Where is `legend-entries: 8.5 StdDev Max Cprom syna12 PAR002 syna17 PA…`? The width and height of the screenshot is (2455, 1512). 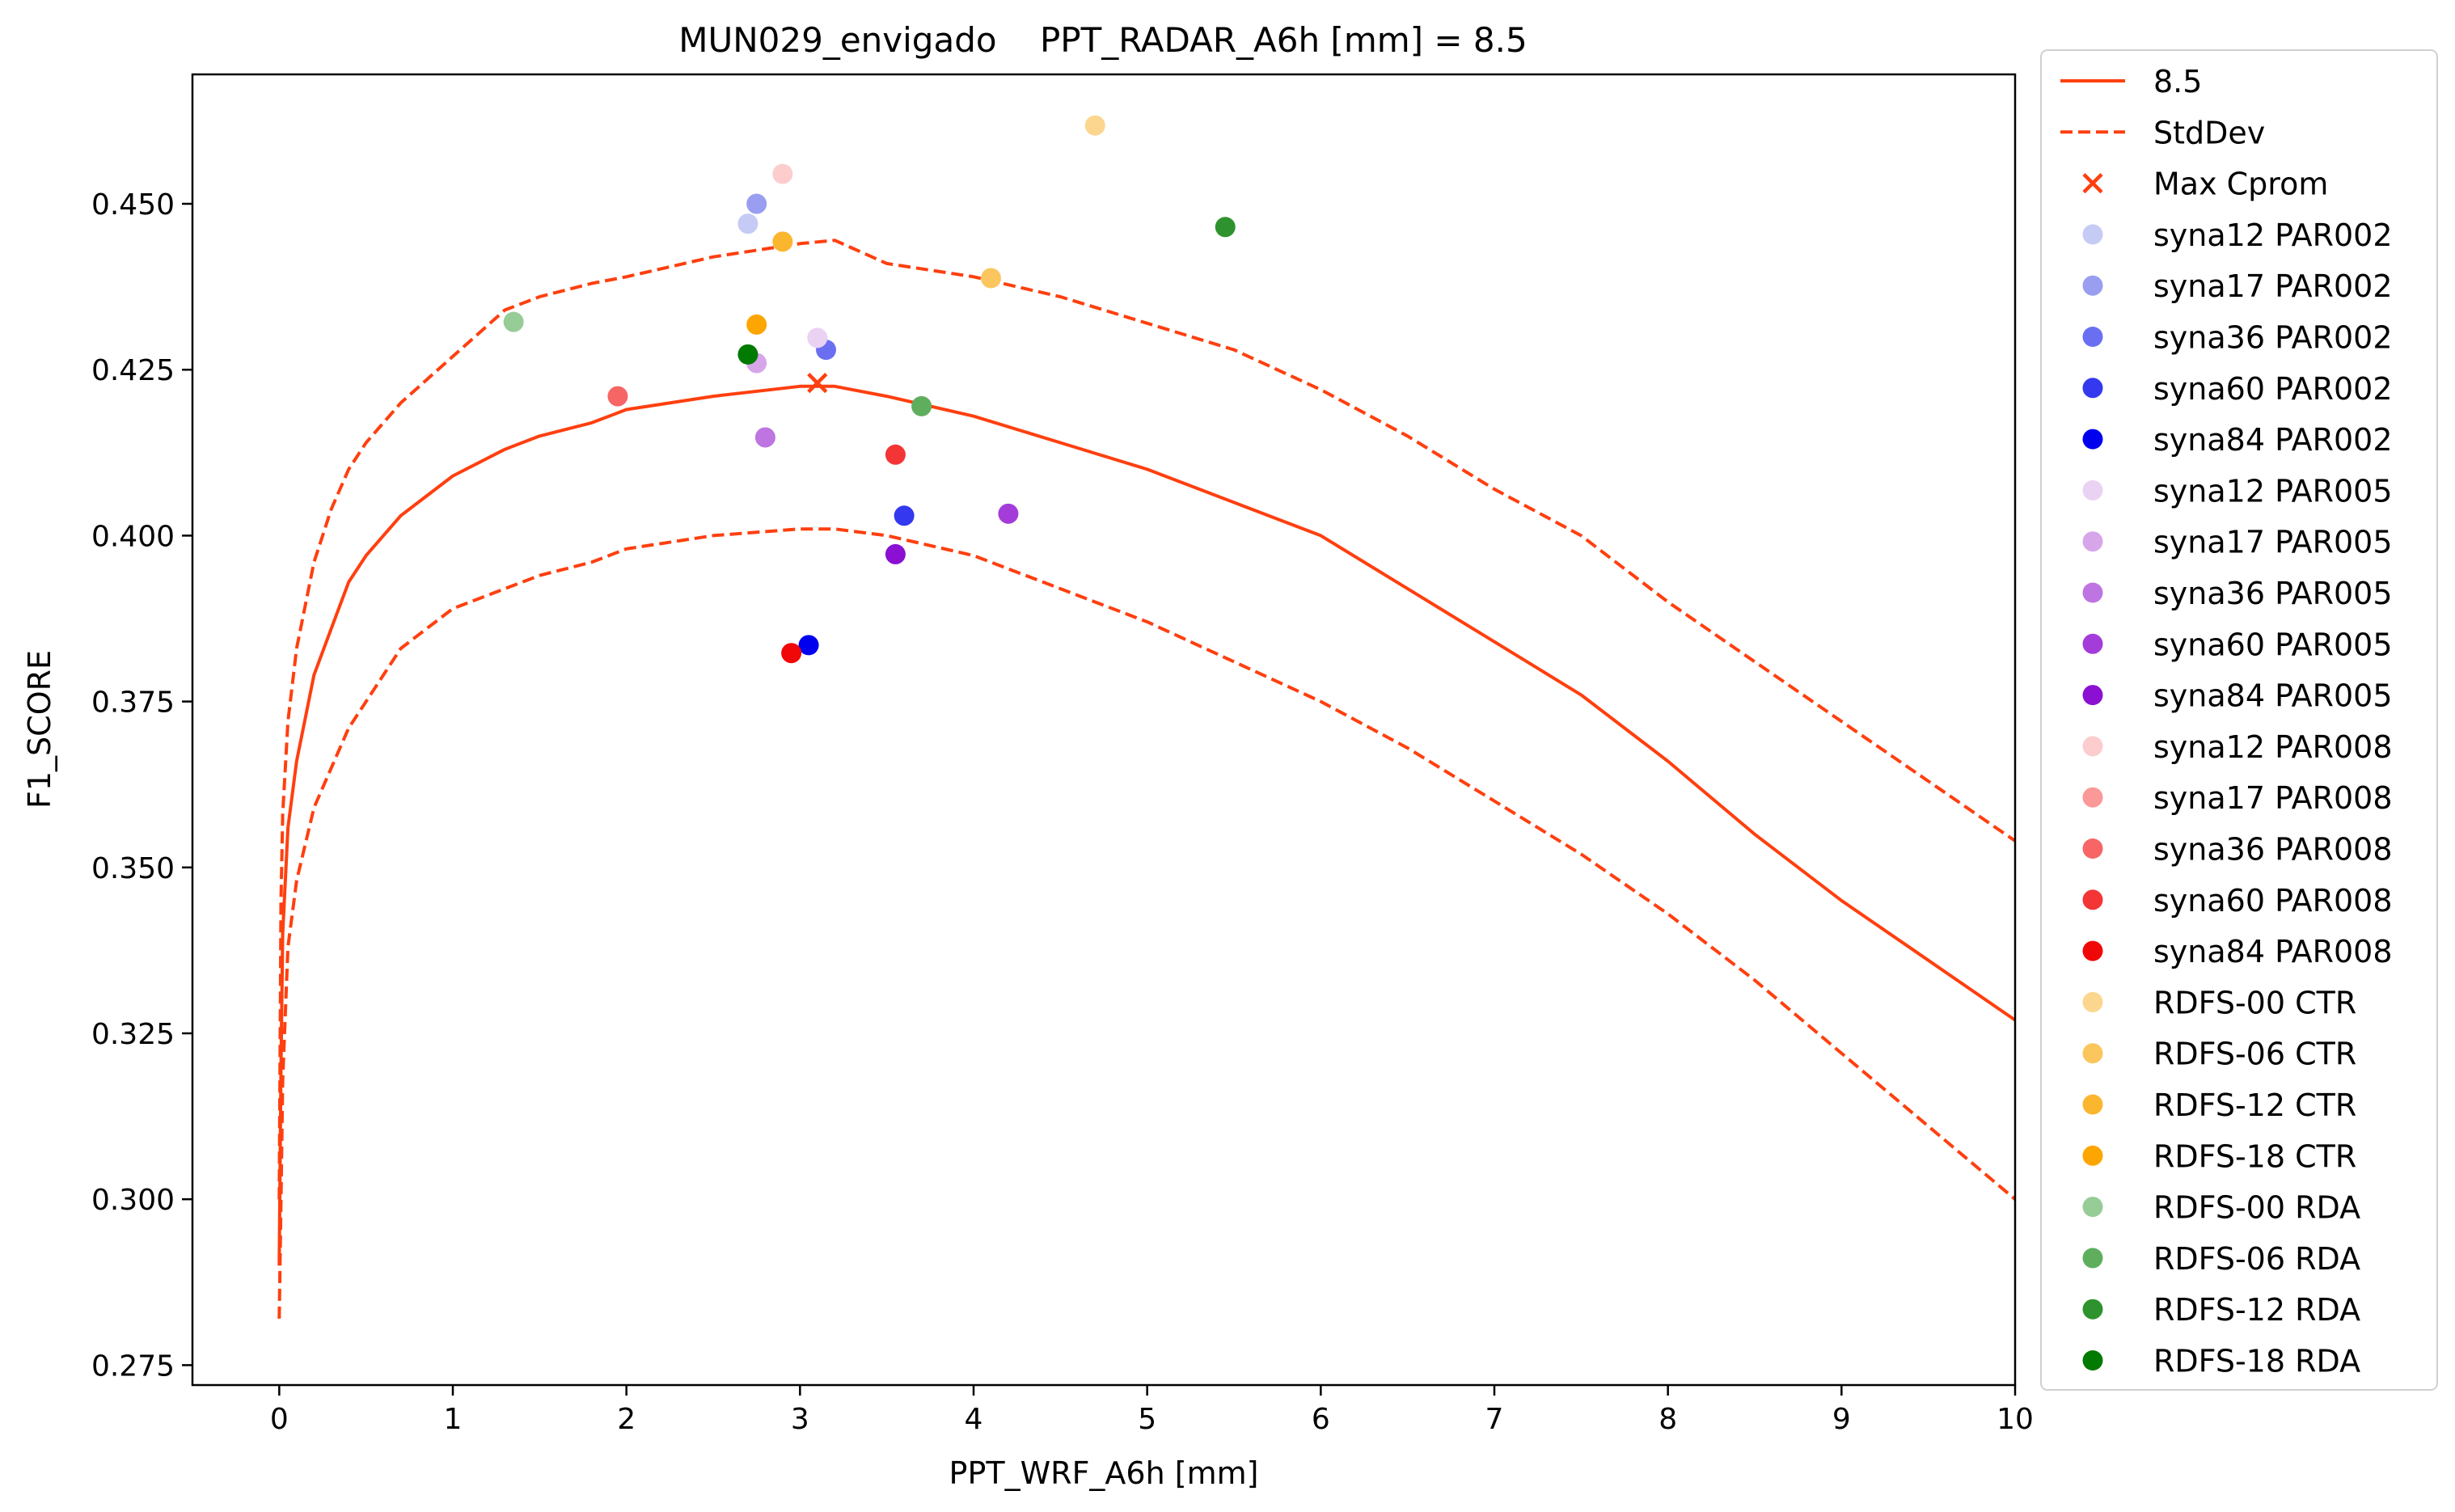 legend-entries: 8.5 StdDev Max Cprom syna12 PAR002 syna17 PA… is located at coordinates (2226, 721).